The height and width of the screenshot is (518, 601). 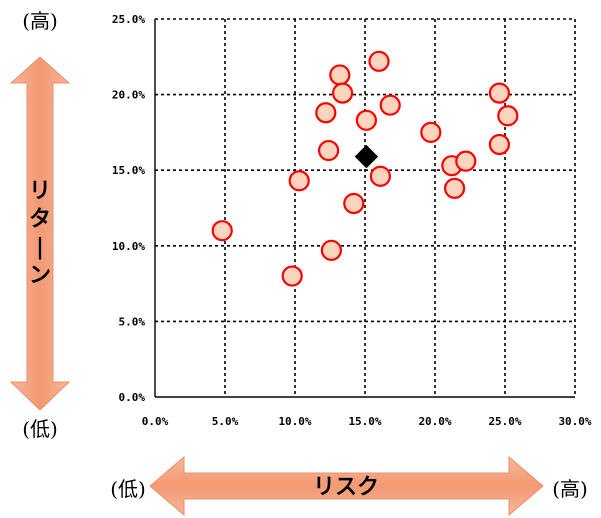 What do you see at coordinates (132, 321) in the screenshot?
I see `y-tick-label: 5.0%` at bounding box center [132, 321].